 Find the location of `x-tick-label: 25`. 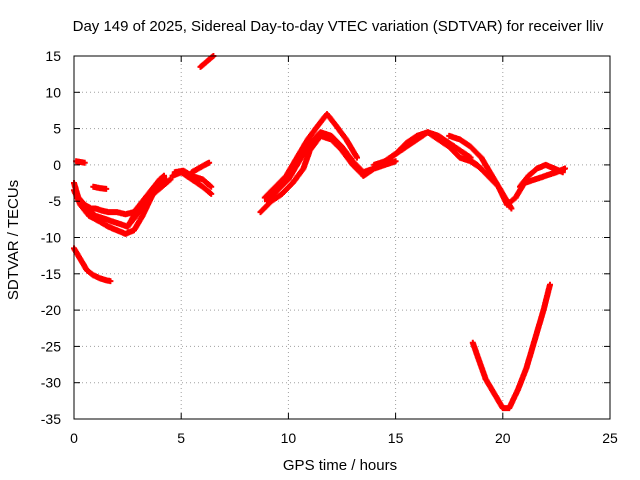

x-tick-label: 25 is located at coordinates (610, 438).